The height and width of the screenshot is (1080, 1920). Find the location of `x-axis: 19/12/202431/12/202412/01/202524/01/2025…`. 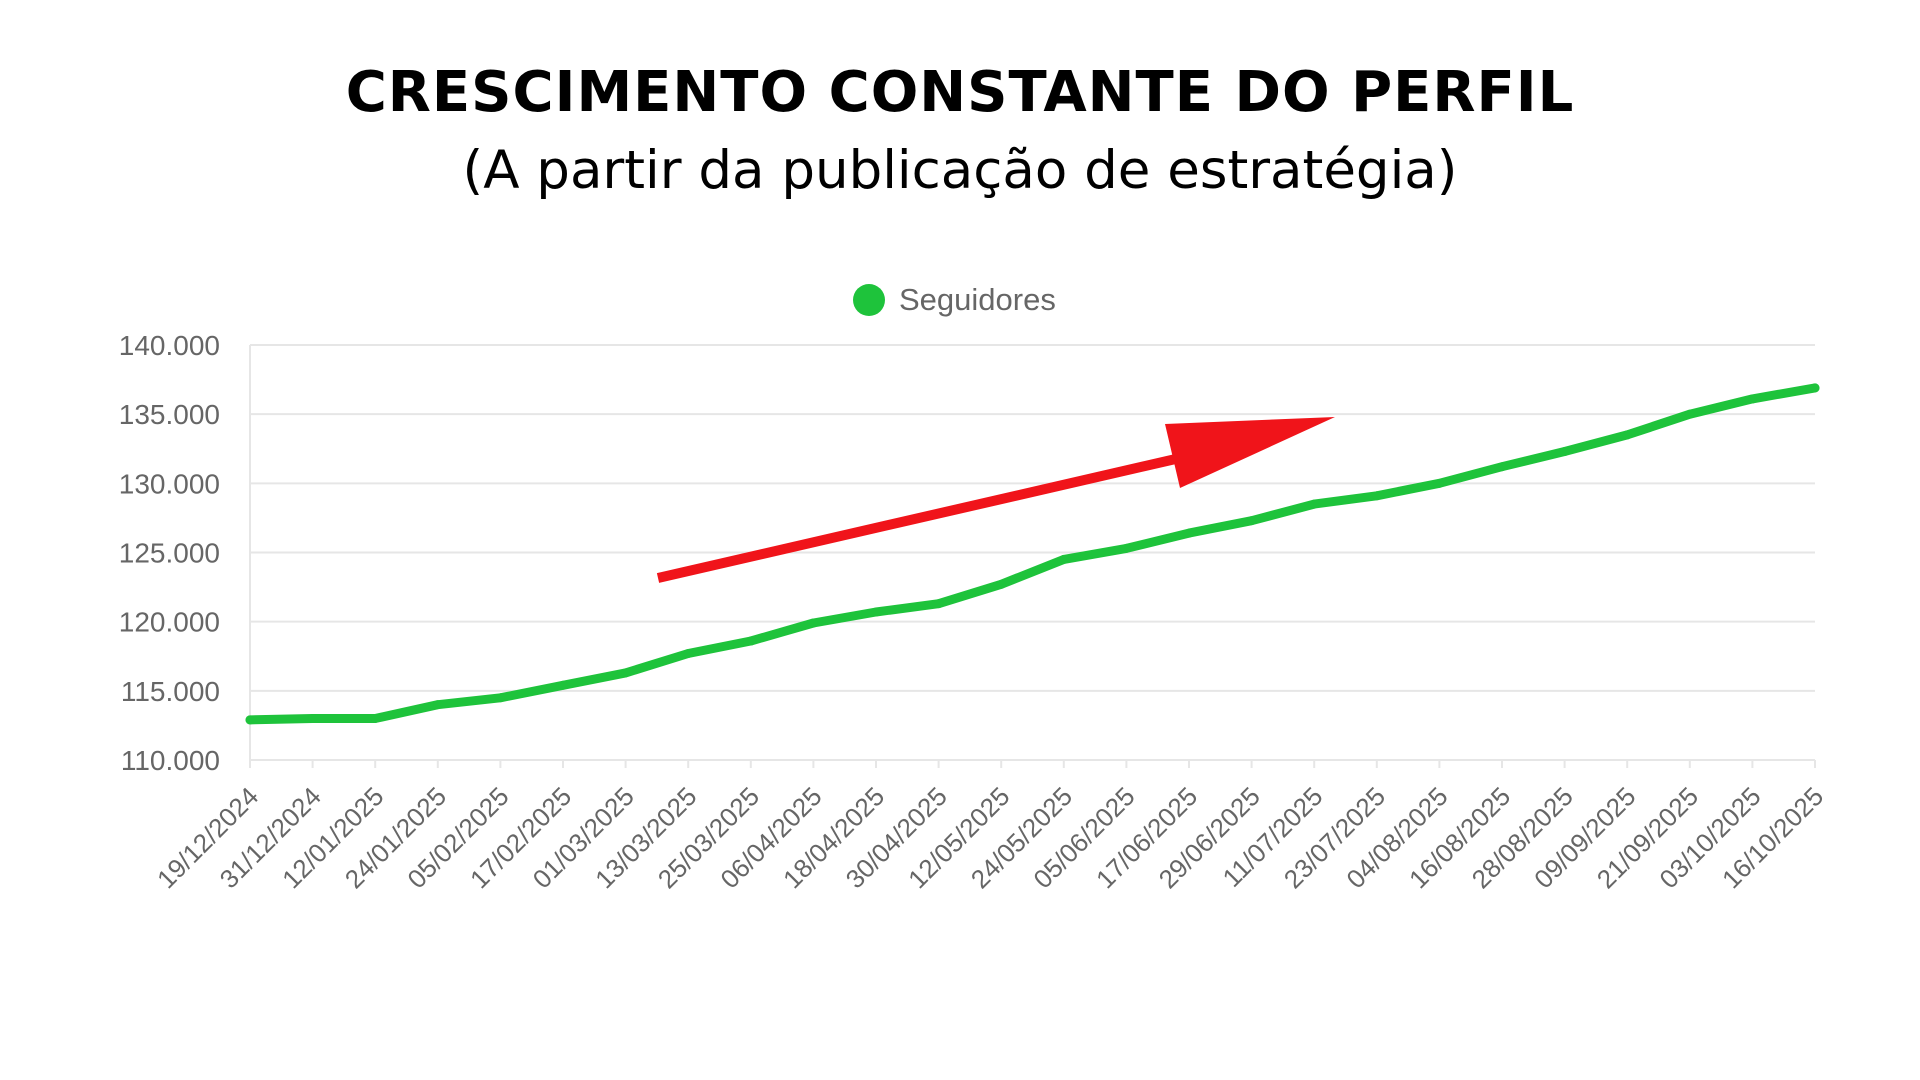

x-axis: 19/12/202431/12/202412/01/202524/01/2025… is located at coordinates (990, 827).